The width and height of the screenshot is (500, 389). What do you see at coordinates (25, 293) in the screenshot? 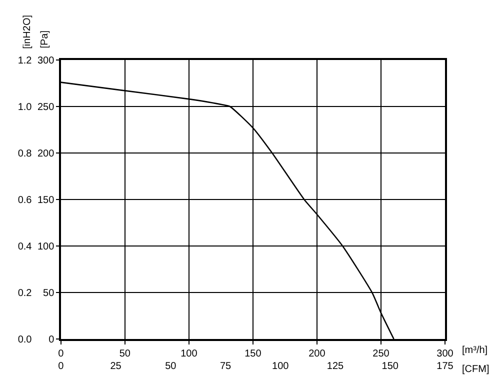
I see `y2-tick-label: 0.2` at bounding box center [25, 293].